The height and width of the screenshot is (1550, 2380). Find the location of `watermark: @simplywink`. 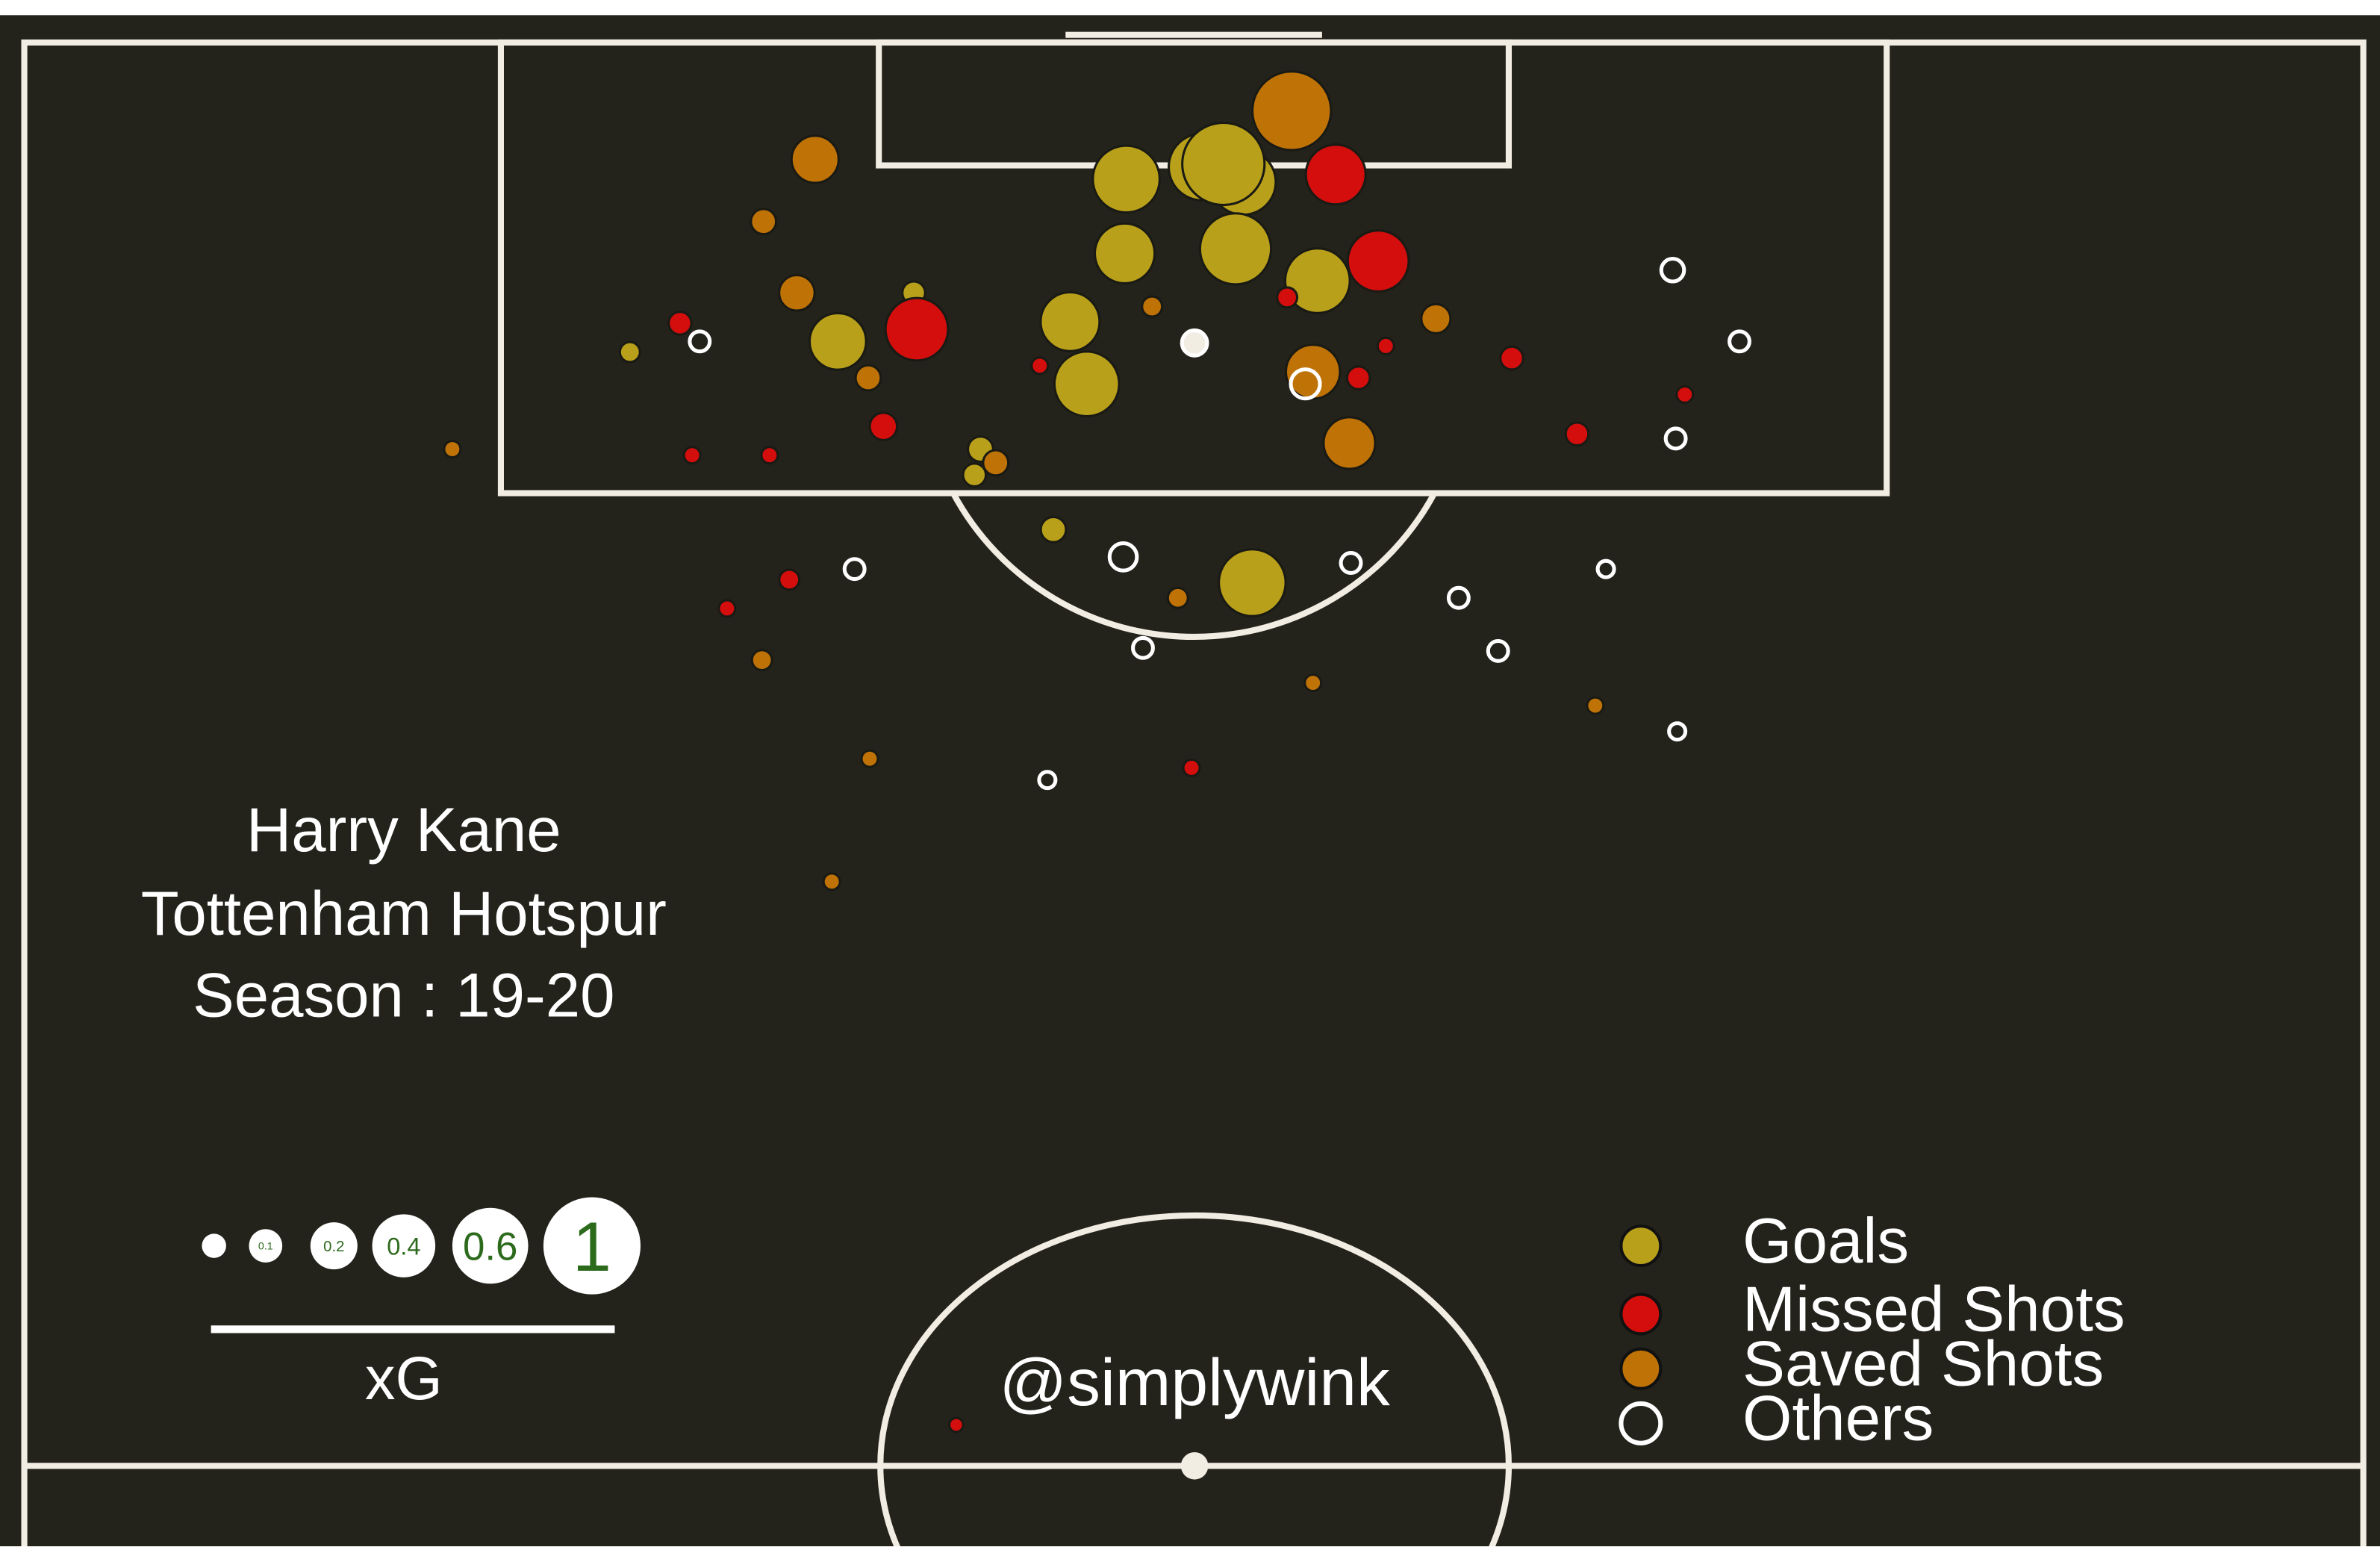

watermark: @simplywink is located at coordinates (1194, 1382).